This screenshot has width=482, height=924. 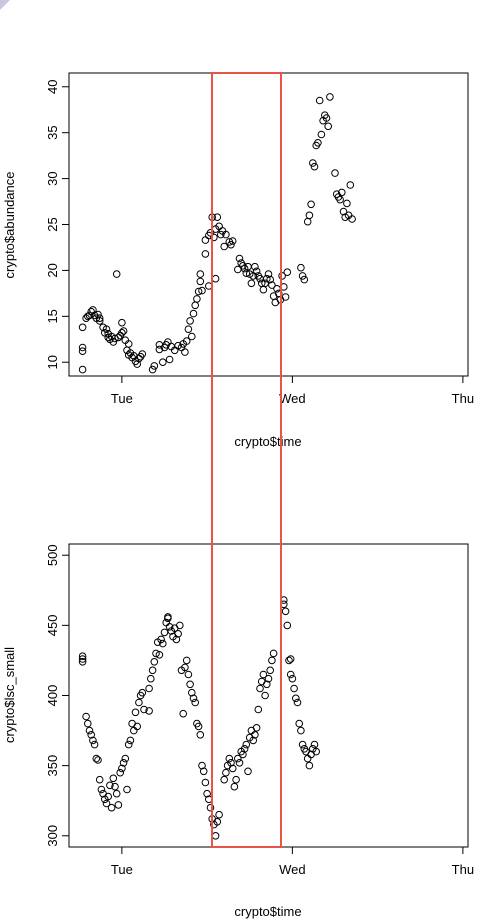 I want to click on y-tick-label: 15, so click(x=52, y=316).